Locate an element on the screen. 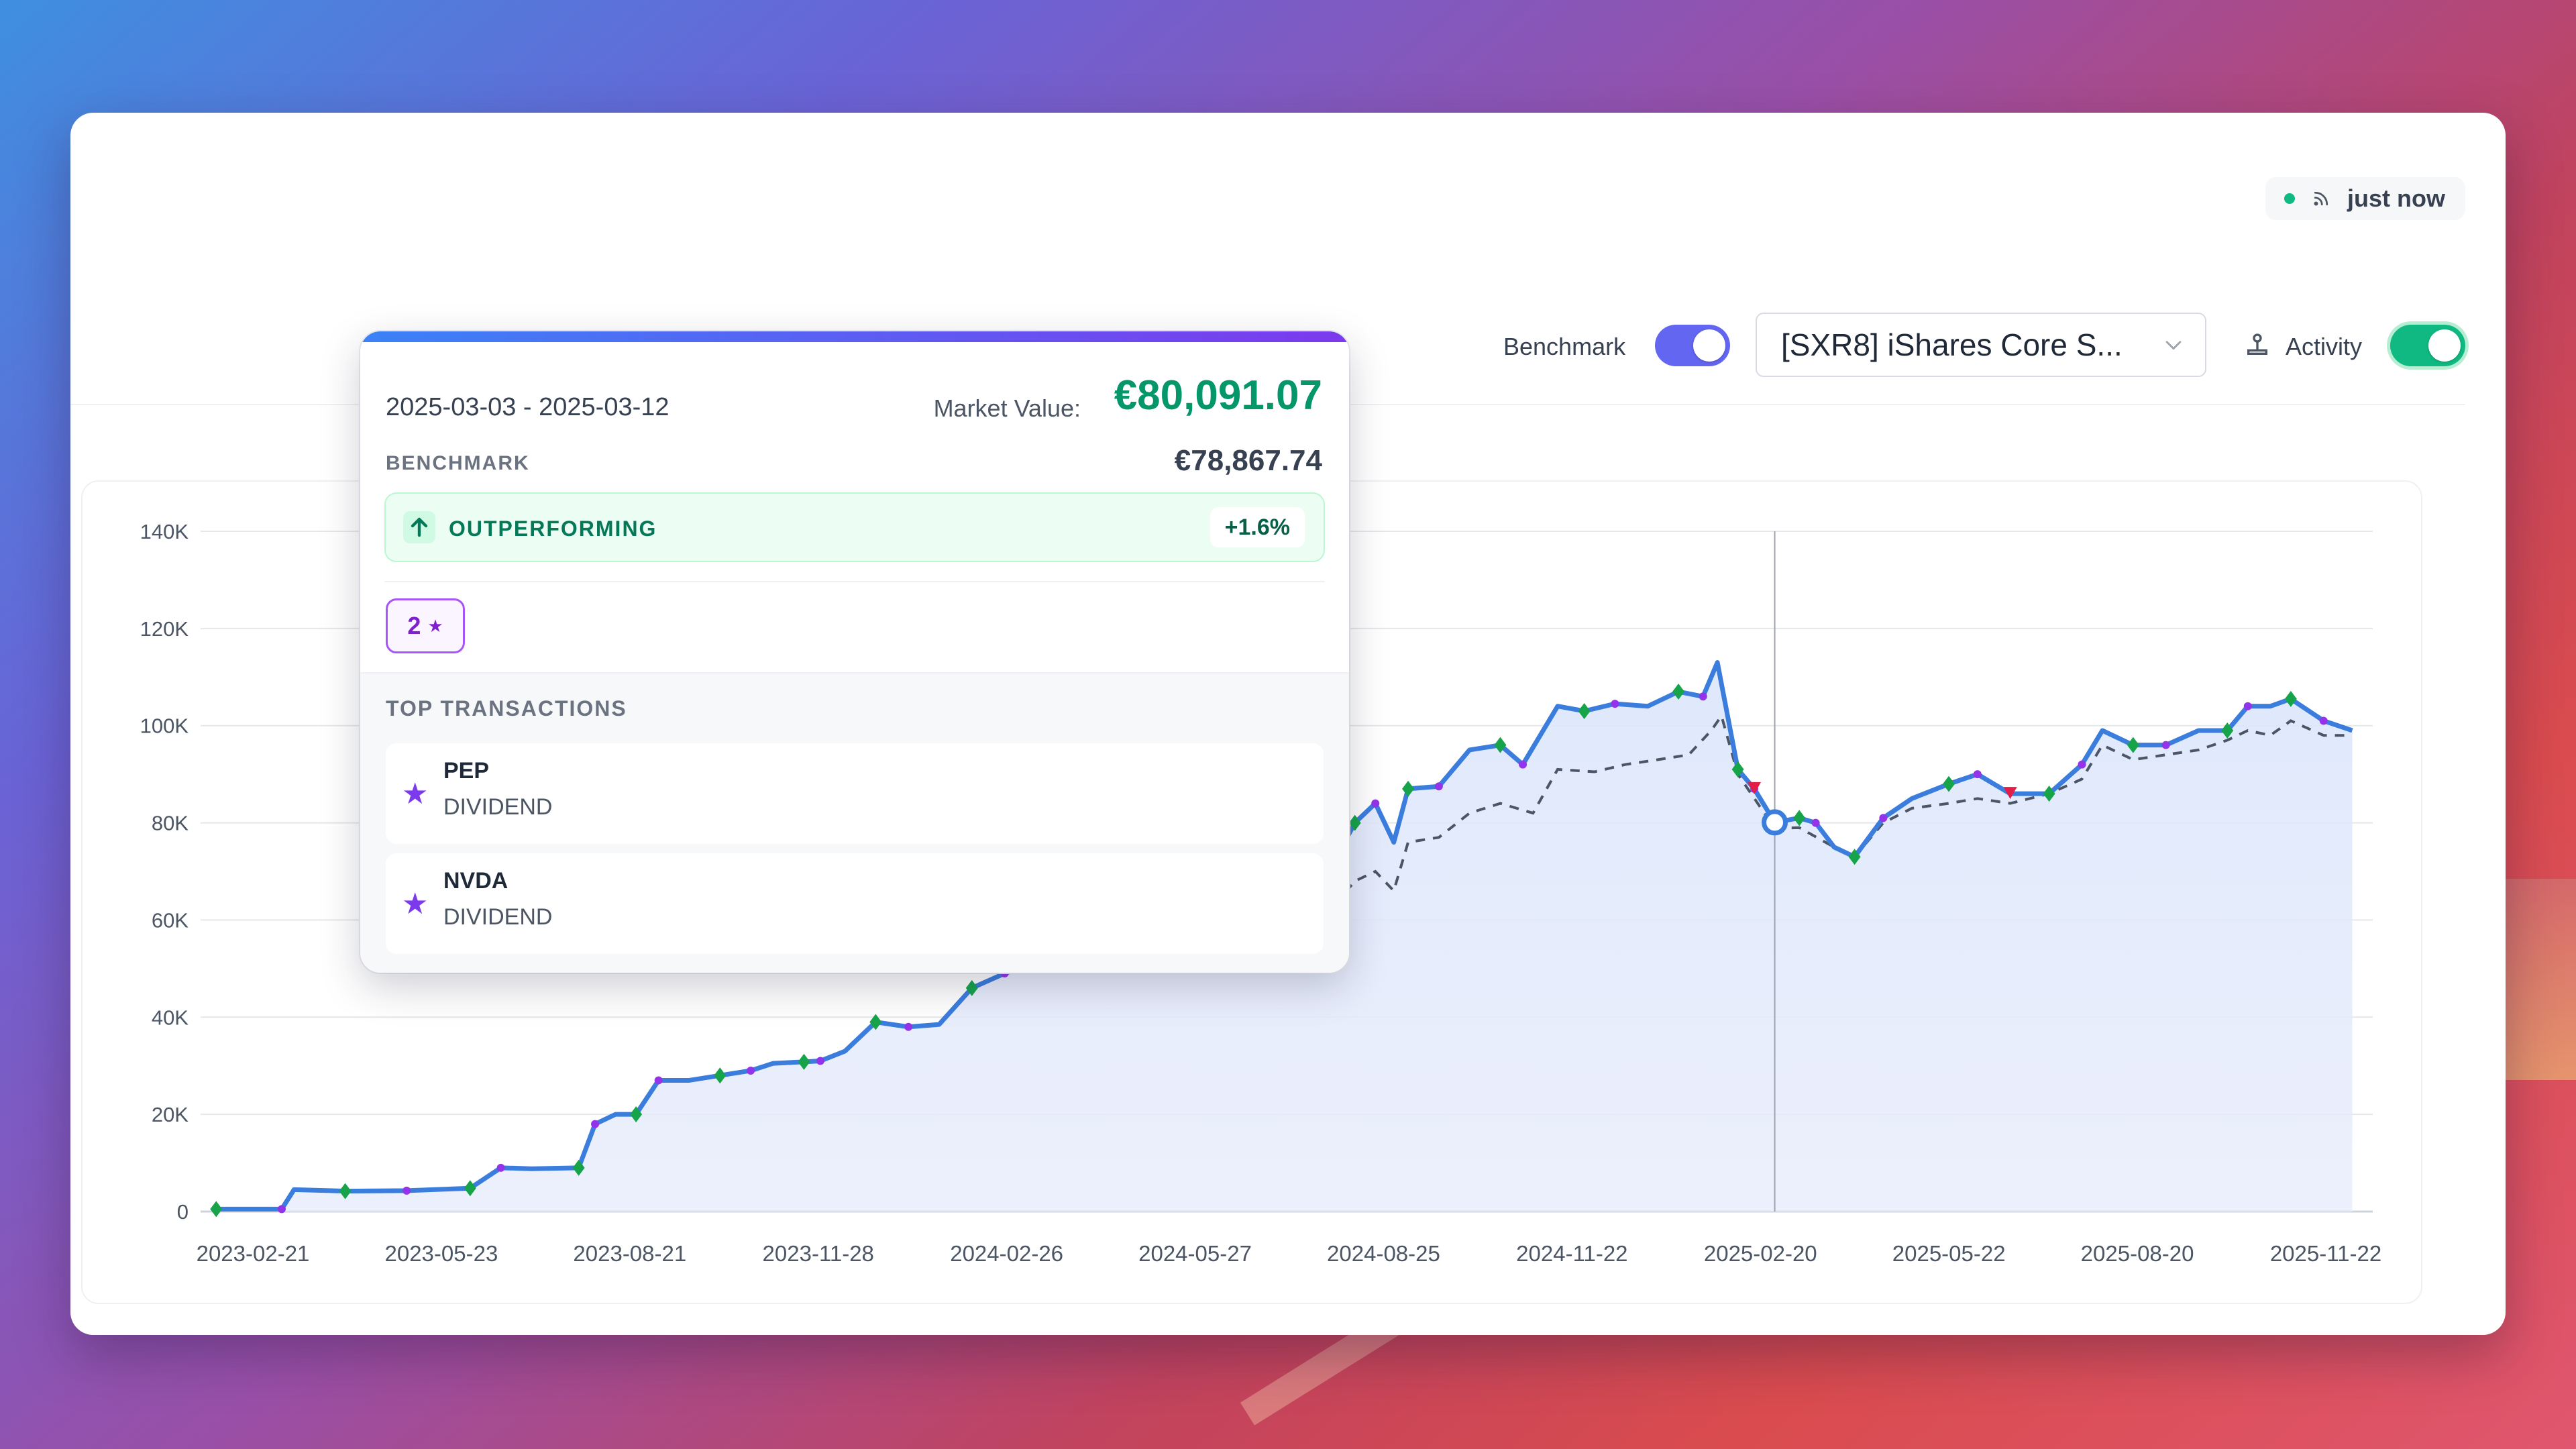  y-tick-label: 40K is located at coordinates (170, 1017).